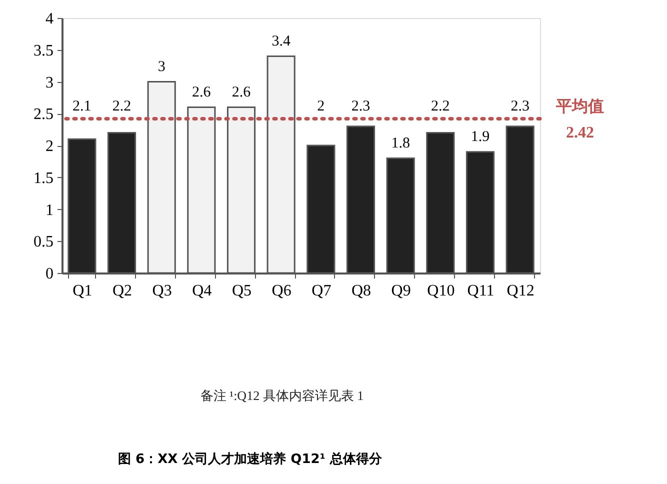 This screenshot has width=667, height=484. What do you see at coordinates (322, 291) in the screenshot?
I see `x-tick-label: Q7` at bounding box center [322, 291].